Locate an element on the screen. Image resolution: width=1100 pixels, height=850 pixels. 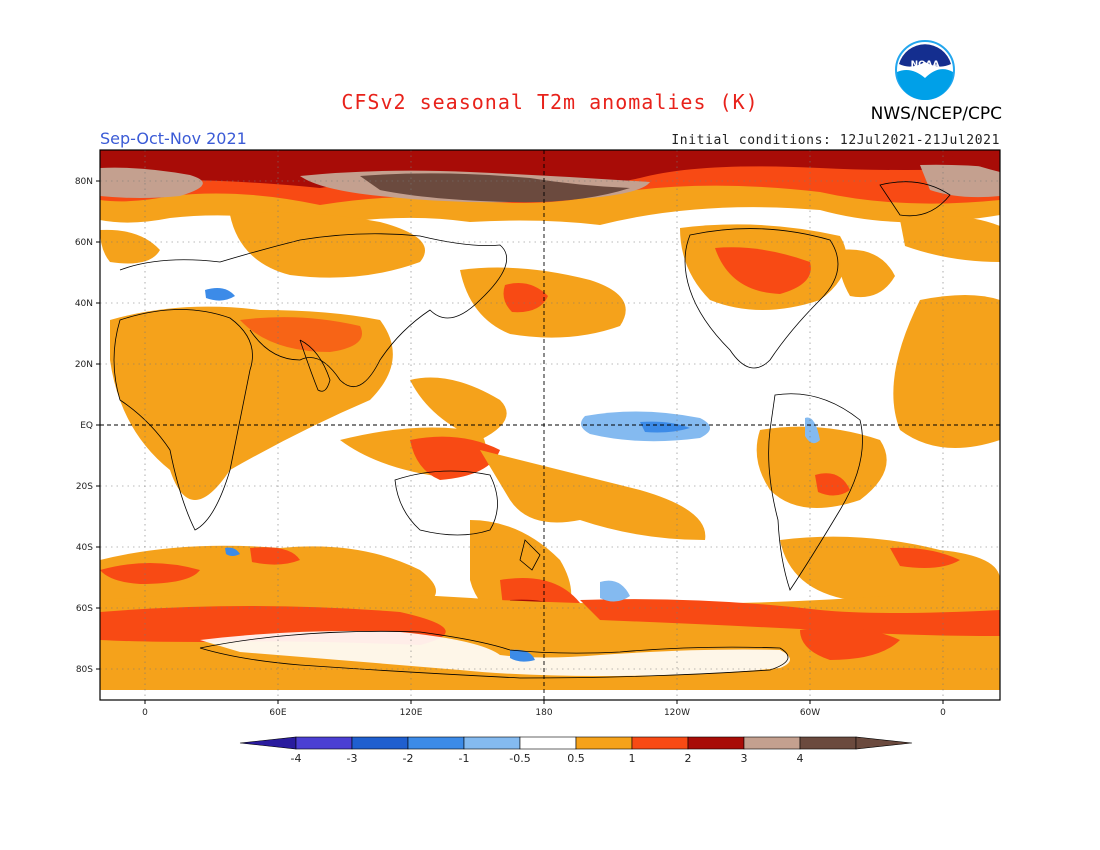
colorbar-tick-label: -3 is located at coordinates (352, 758).